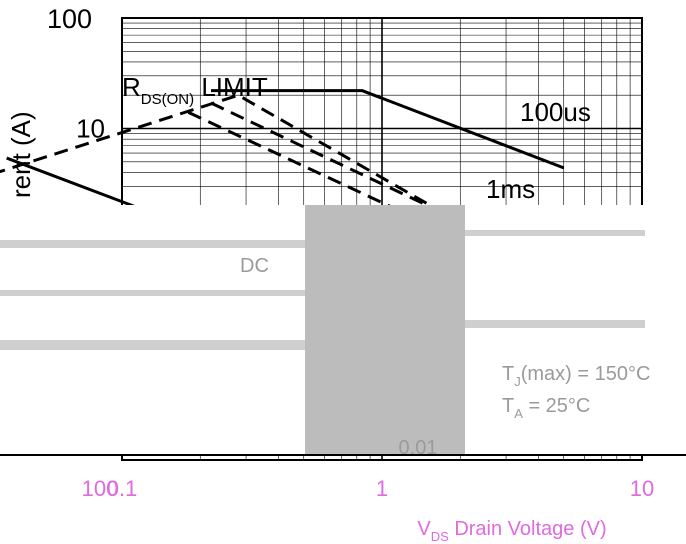 The height and width of the screenshot is (544, 686). What do you see at coordinates (418, 448) in the screenshot?
I see `y-bottom-label: 0.01` at bounding box center [418, 448].